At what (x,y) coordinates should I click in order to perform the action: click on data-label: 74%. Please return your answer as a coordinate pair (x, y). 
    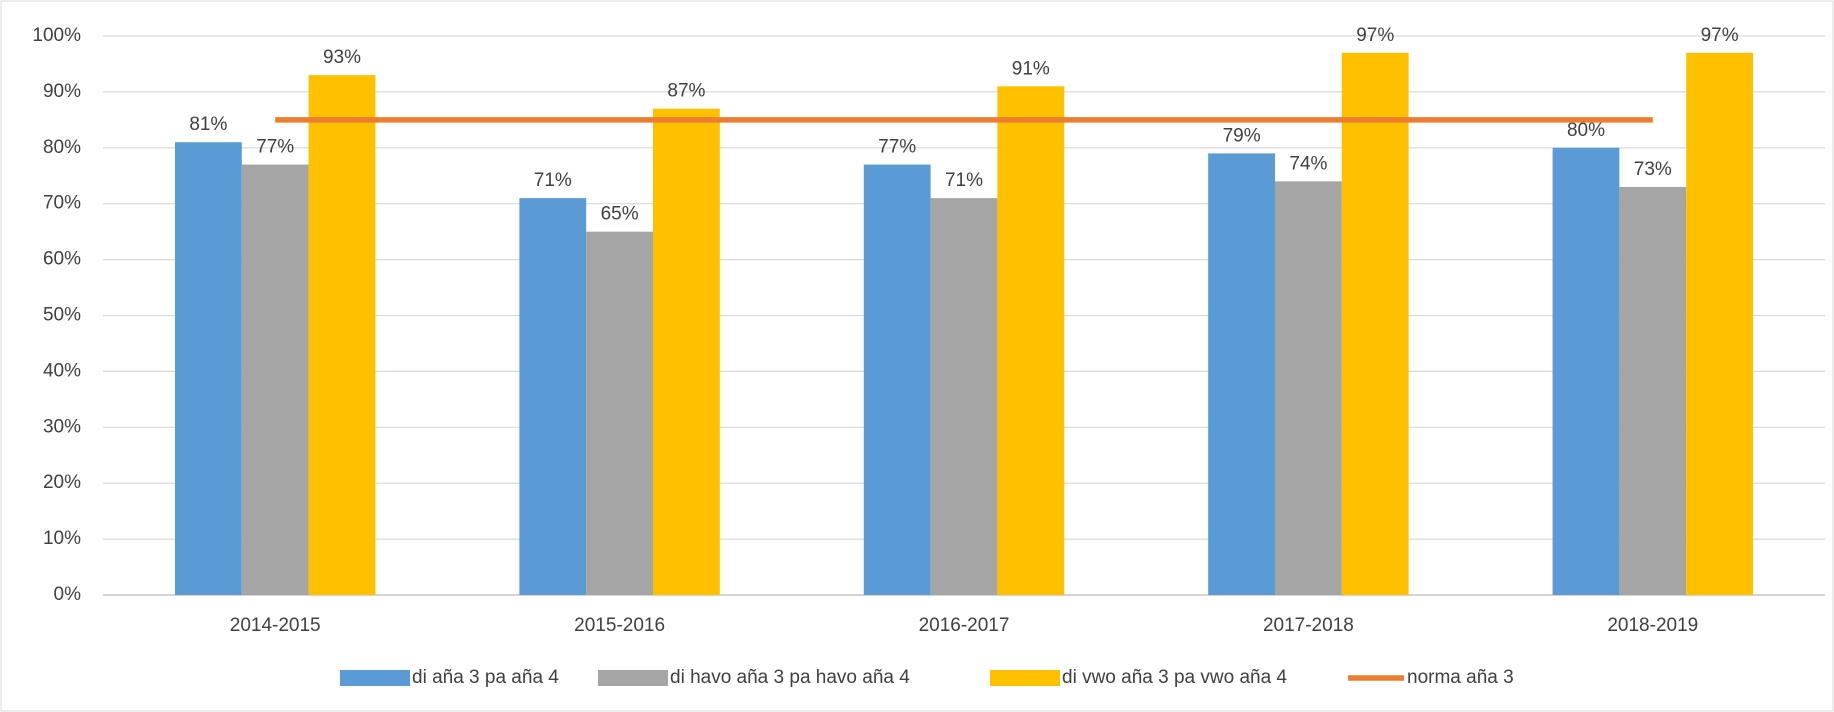
    Looking at the image, I should click on (1308, 163).